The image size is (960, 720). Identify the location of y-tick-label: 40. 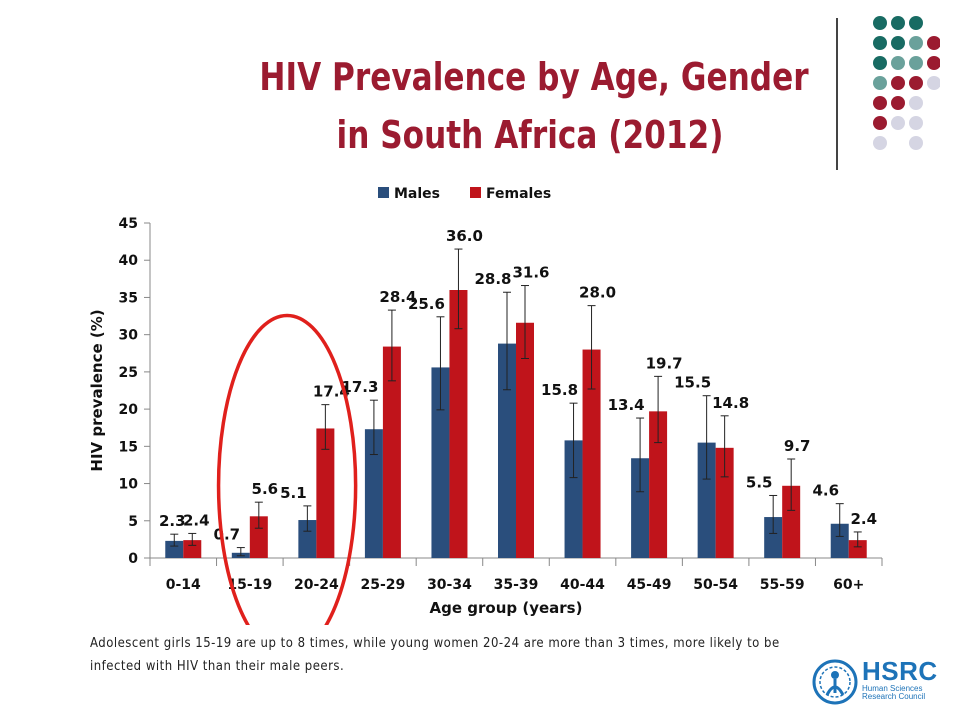
(129, 261).